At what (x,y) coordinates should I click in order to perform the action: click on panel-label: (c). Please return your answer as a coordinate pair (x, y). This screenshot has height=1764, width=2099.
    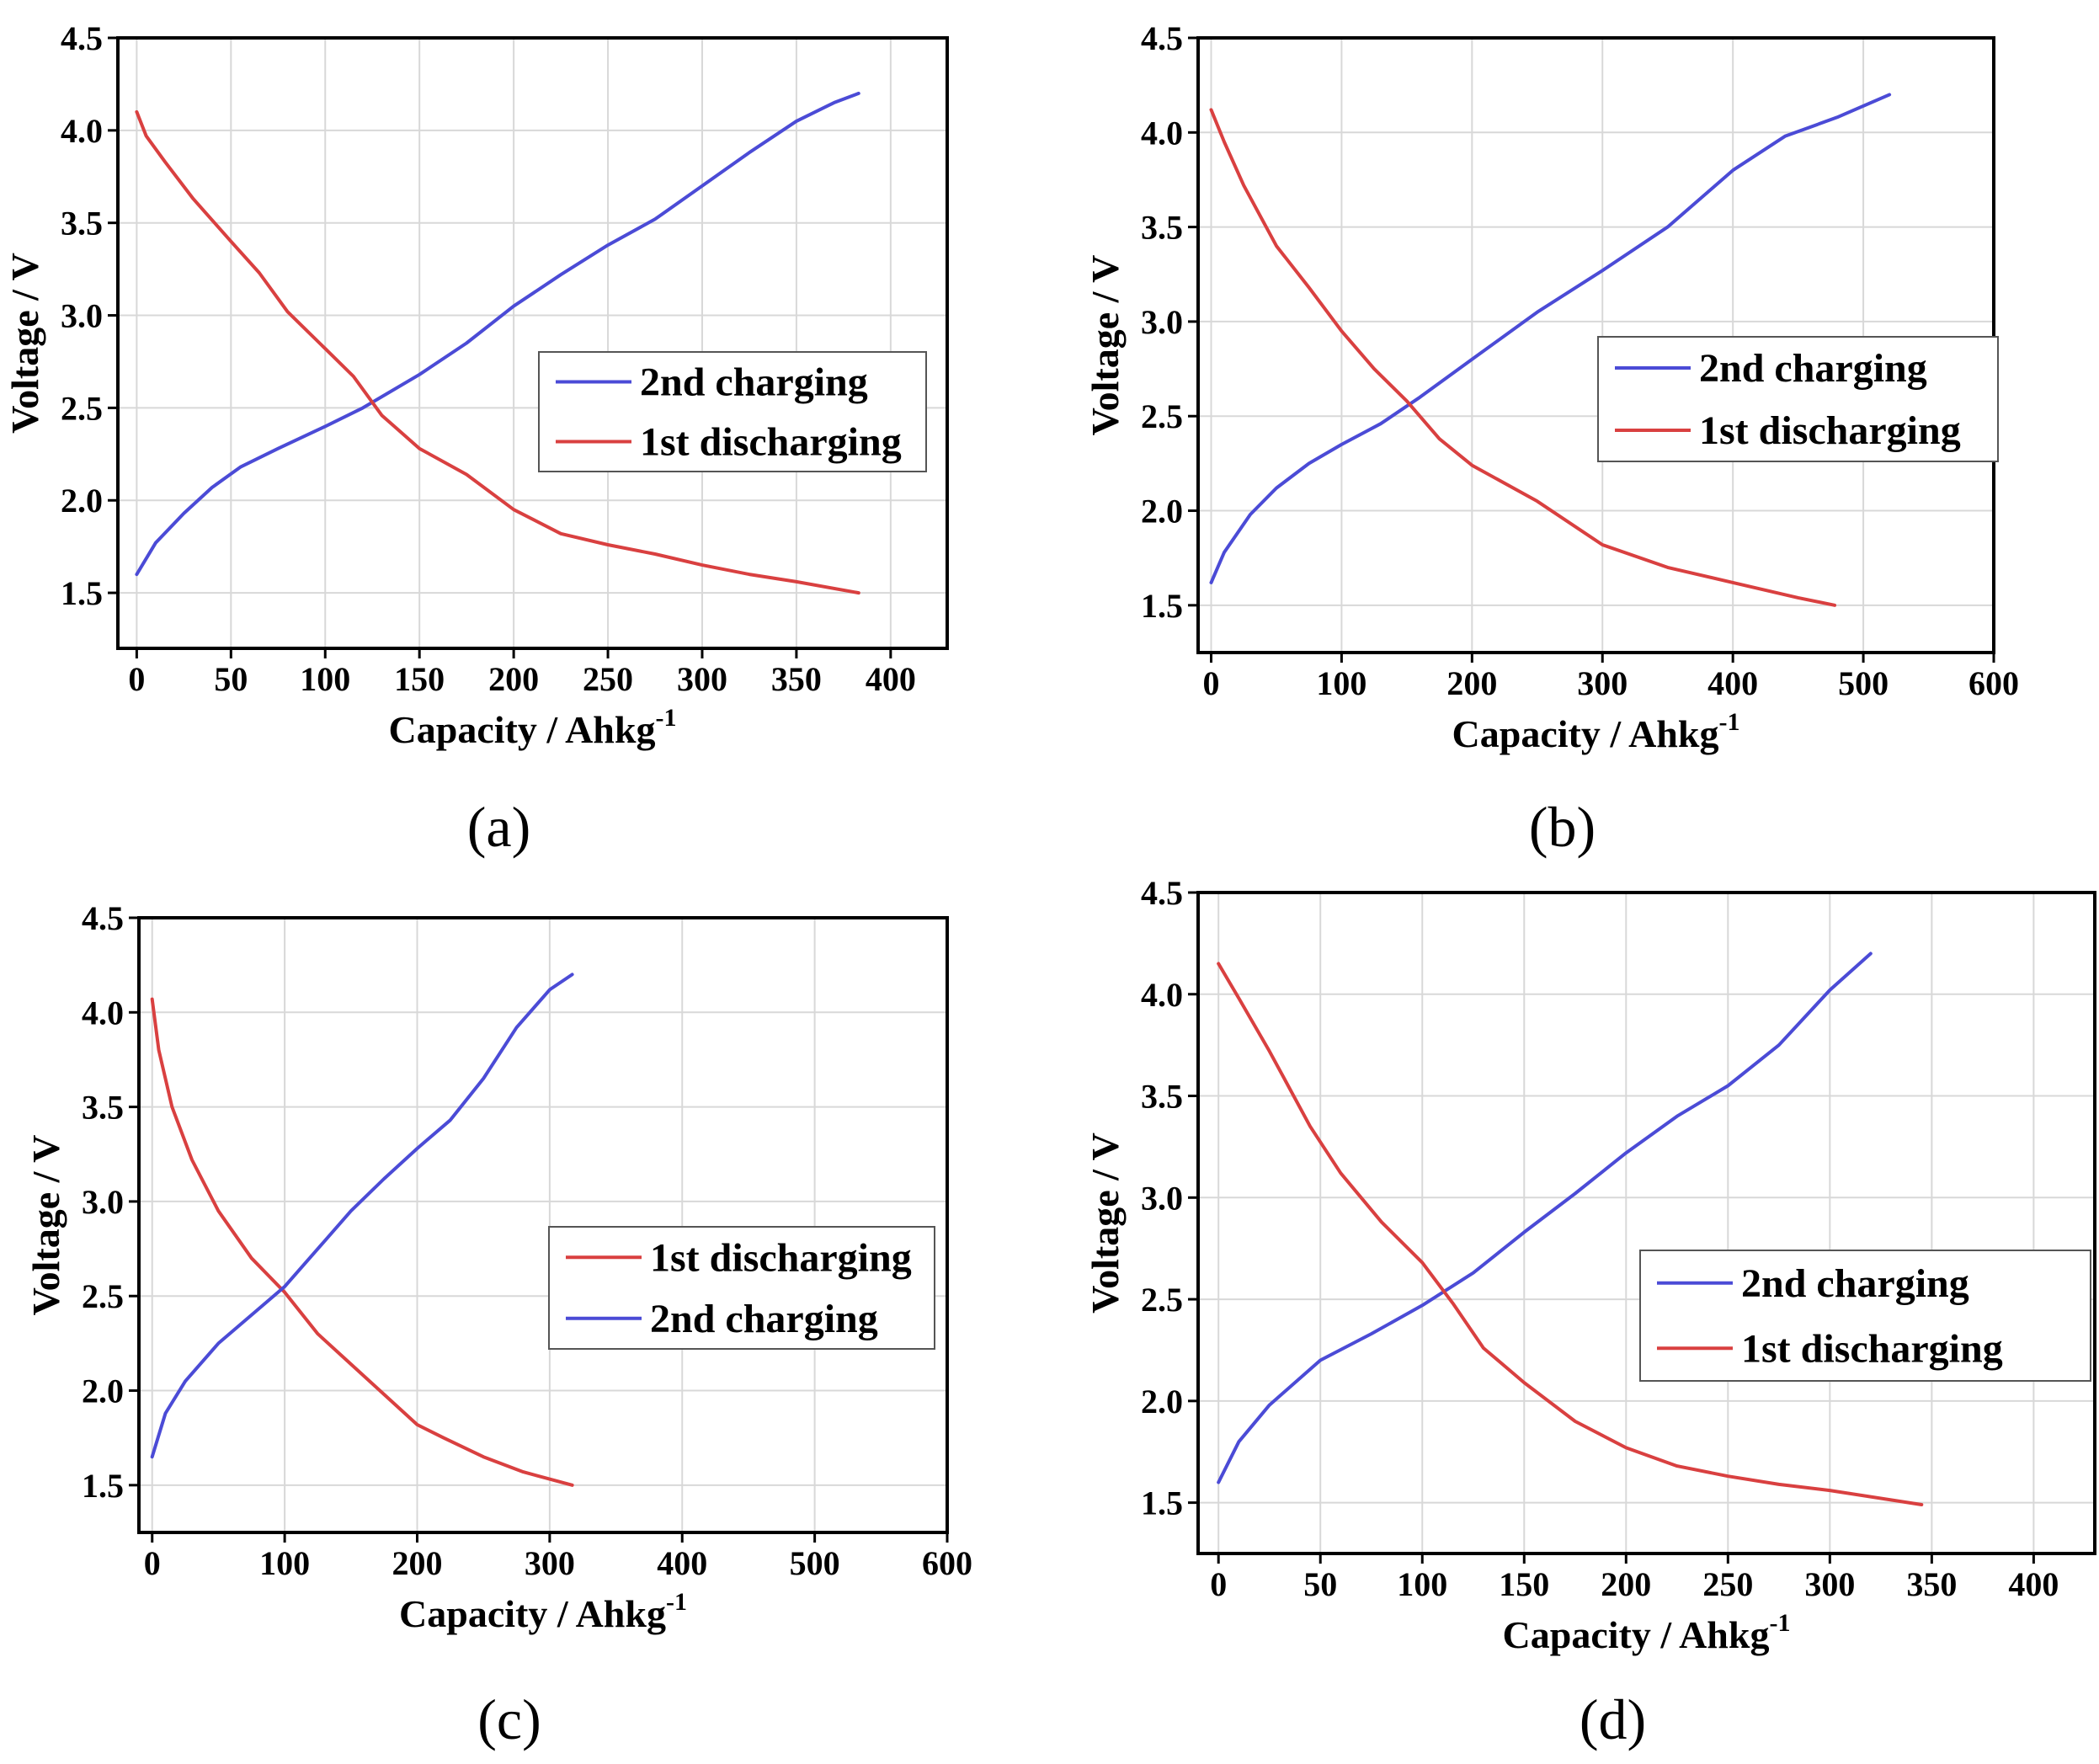
    Looking at the image, I should click on (509, 1719).